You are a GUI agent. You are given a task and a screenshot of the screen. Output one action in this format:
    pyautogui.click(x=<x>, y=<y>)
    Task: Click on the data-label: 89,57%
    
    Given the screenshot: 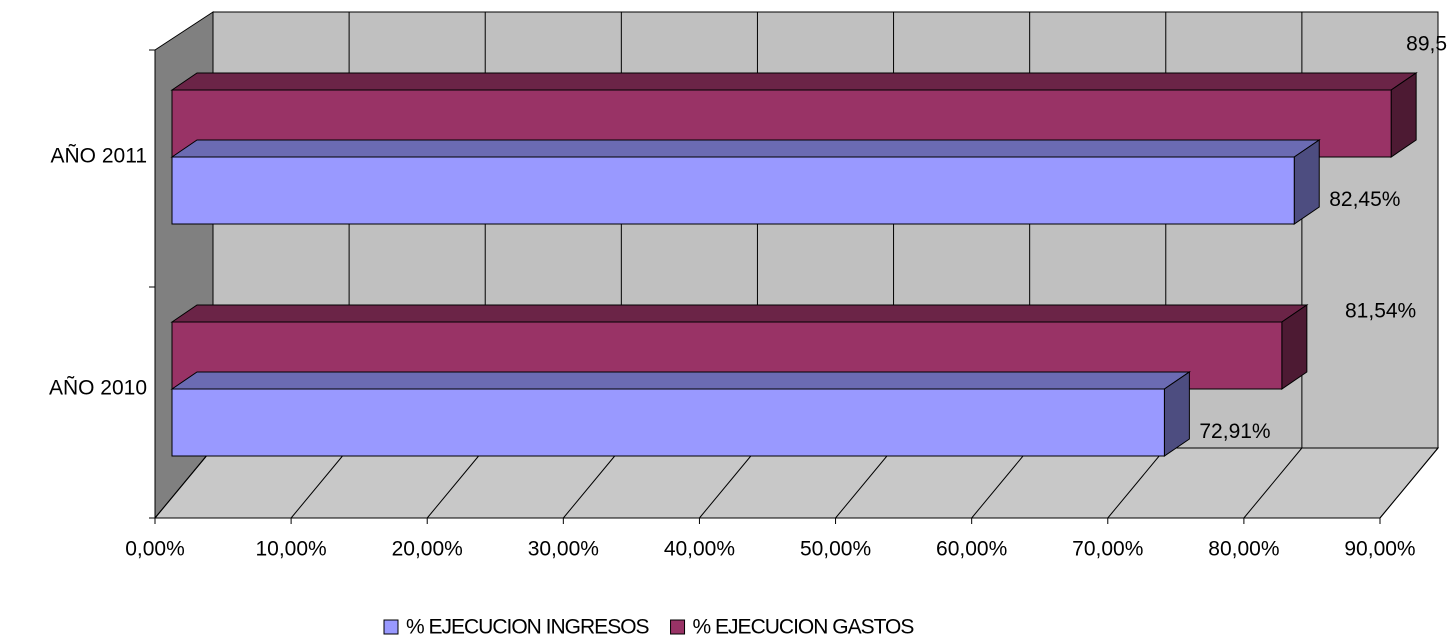 What is the action you would take?
    pyautogui.click(x=1426, y=44)
    